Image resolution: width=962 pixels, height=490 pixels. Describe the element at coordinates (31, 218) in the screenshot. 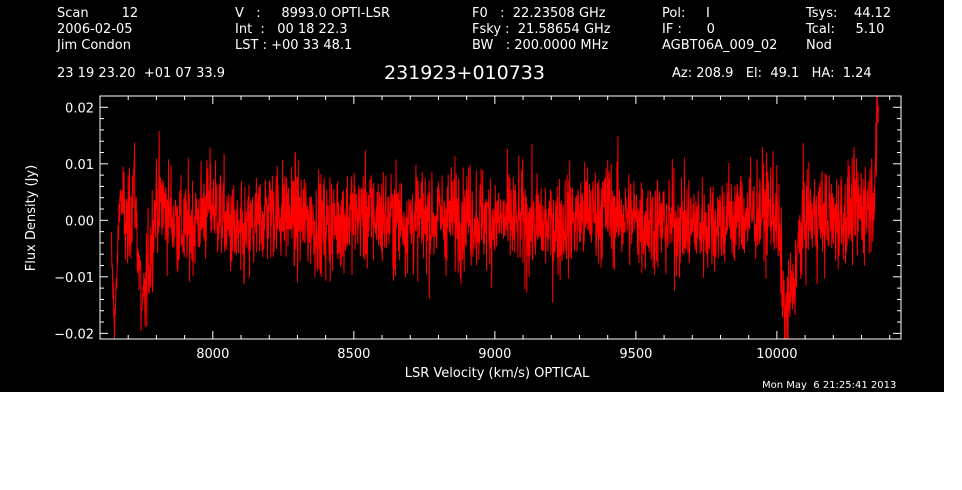

I see `y-axis-label: Flux Density (Jy)` at that location.